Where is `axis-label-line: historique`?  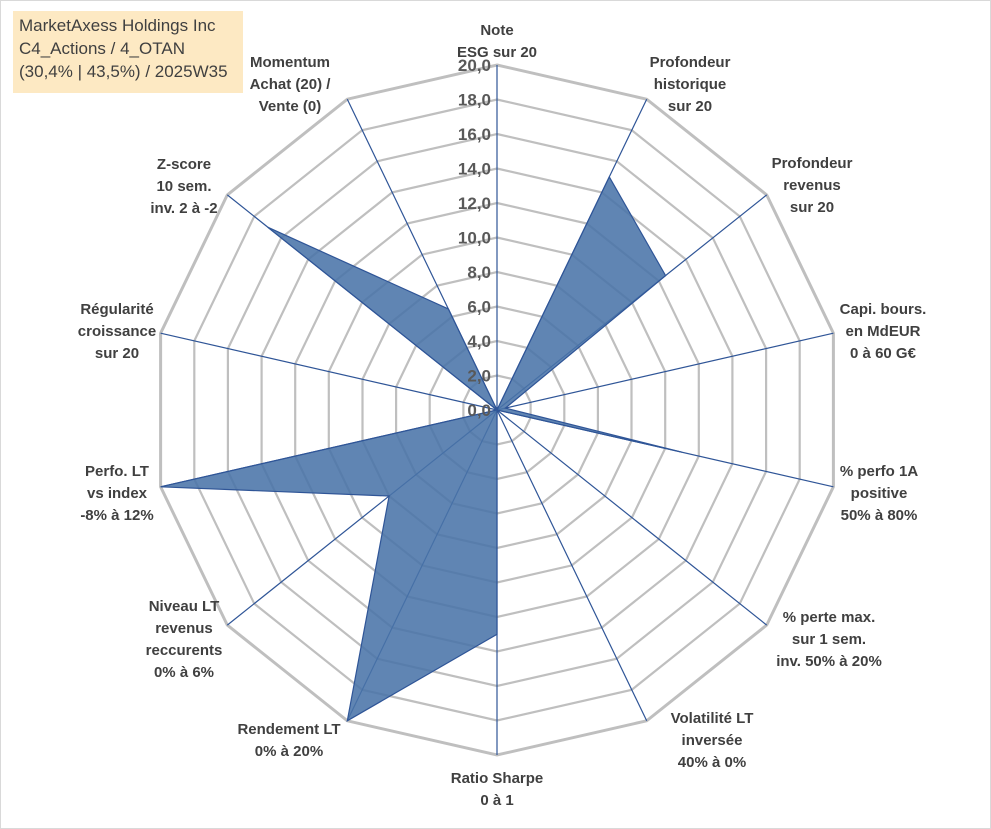
axis-label-line: historique is located at coordinates (690, 84).